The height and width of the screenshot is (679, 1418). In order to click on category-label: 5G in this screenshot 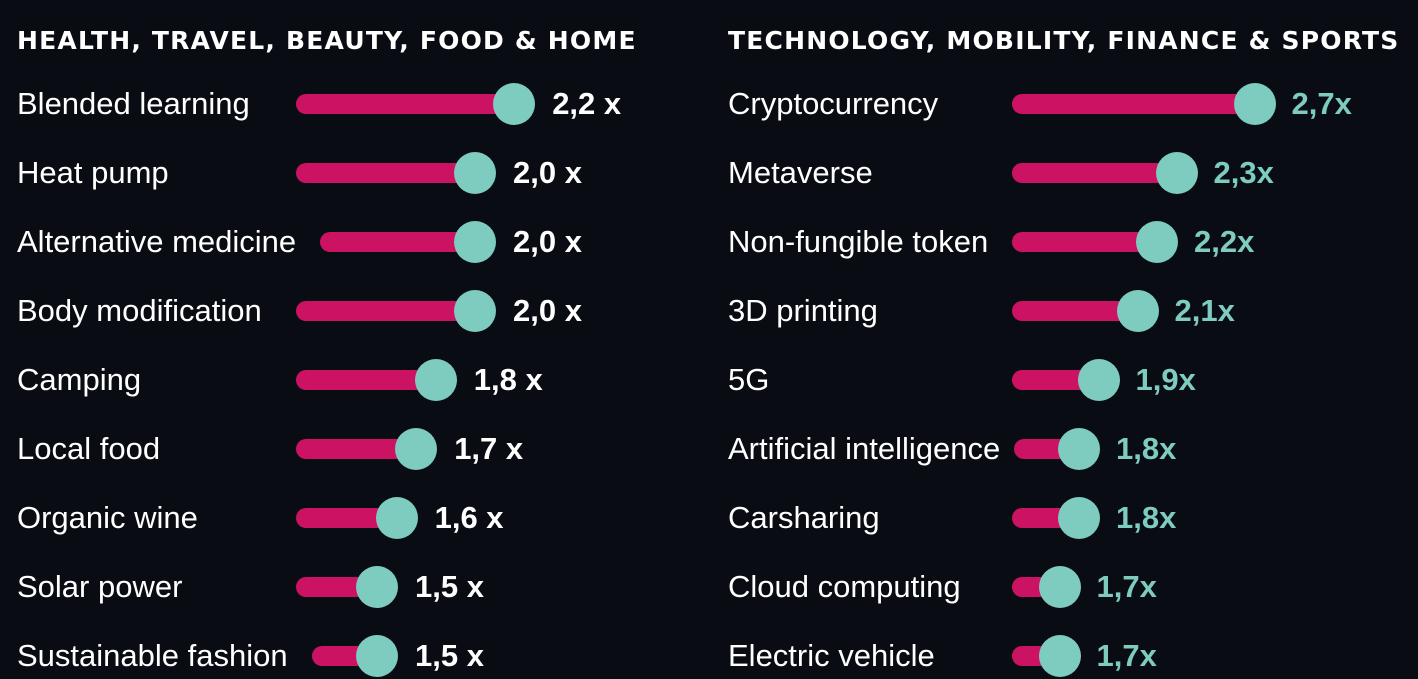, I will do `click(749, 379)`.